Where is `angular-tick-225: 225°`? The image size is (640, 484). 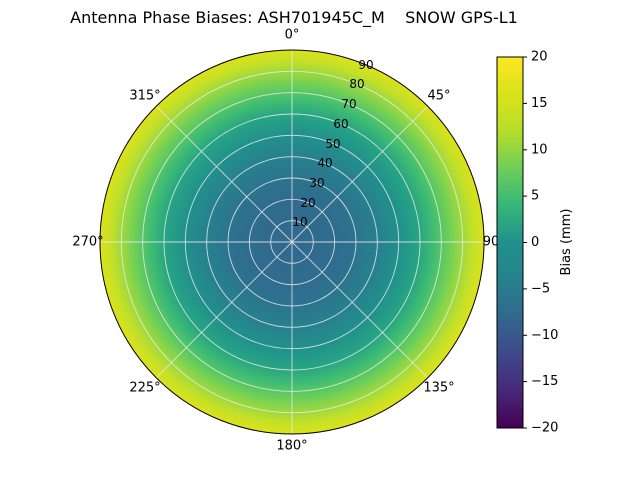
angular-tick-225: 225° is located at coordinates (144, 388).